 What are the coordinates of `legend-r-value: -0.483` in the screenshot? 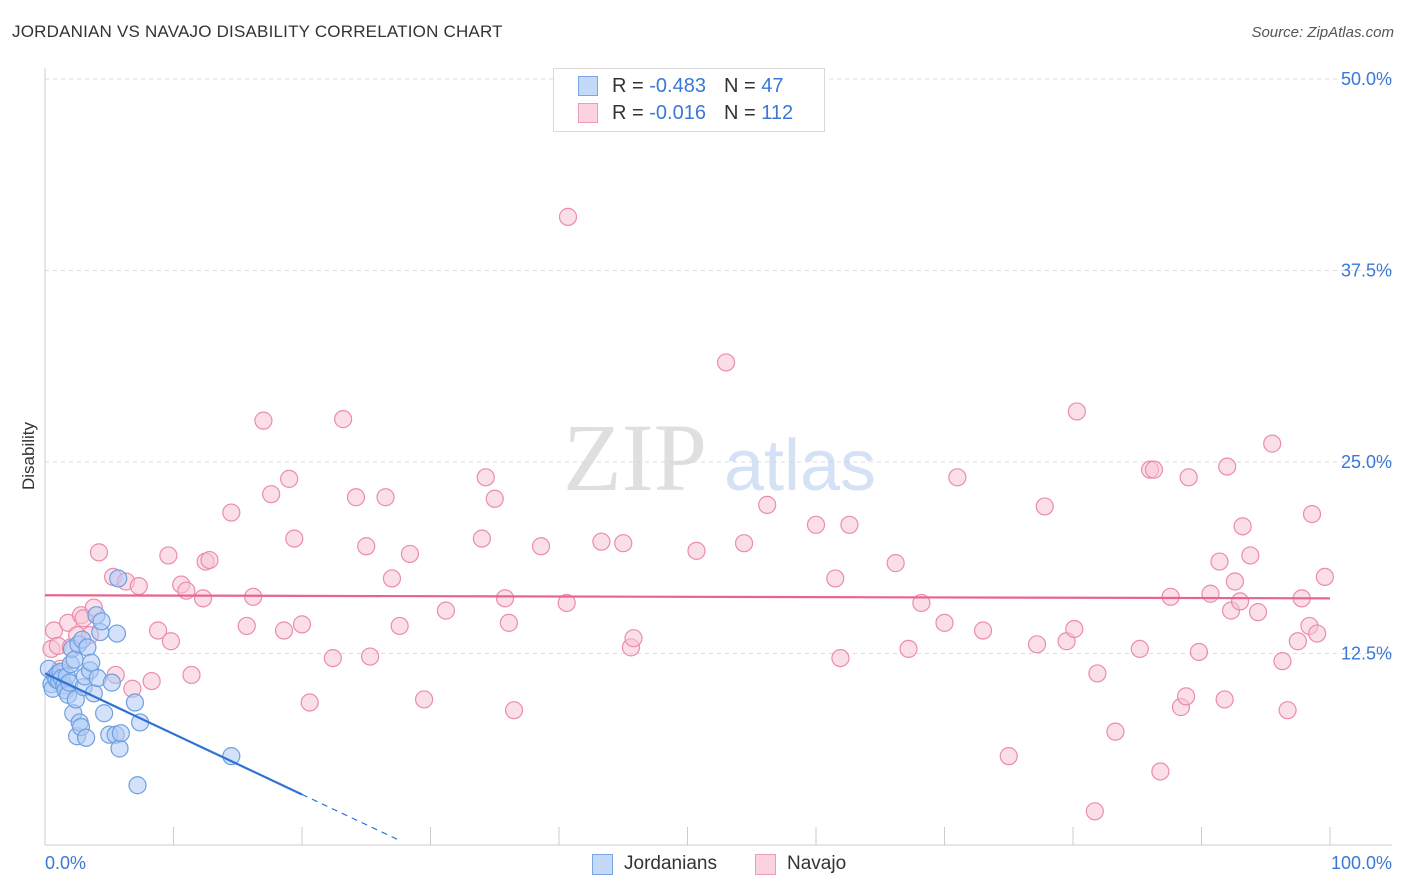 It's located at (677, 85).